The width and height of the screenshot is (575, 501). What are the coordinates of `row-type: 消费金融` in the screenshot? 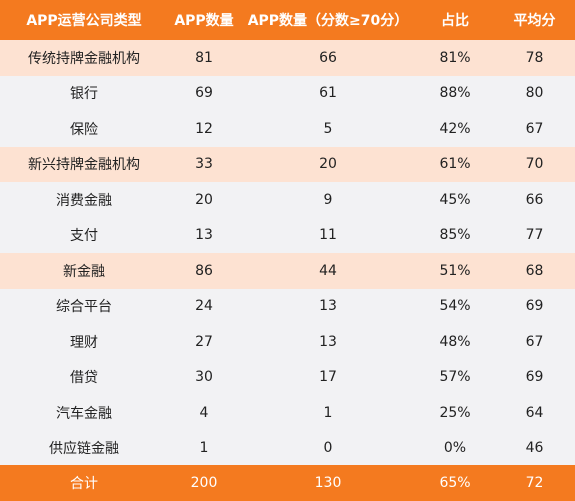 It's located at (84, 200).